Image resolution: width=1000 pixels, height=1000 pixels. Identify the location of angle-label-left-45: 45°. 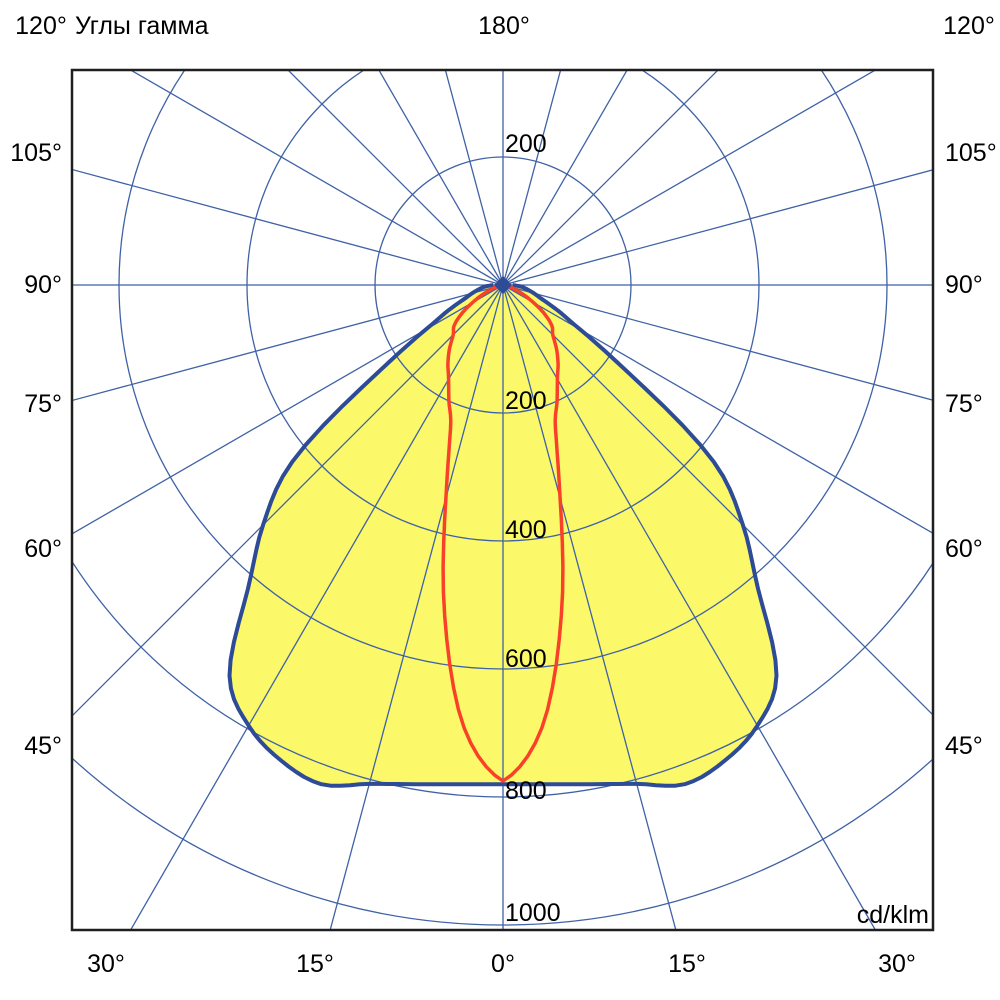
(43, 745).